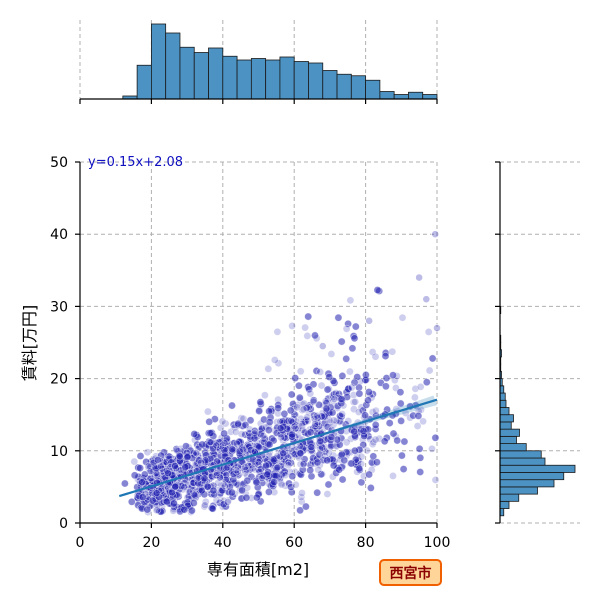 The height and width of the screenshot is (600, 600). Describe the element at coordinates (59, 307) in the screenshot. I see `y-tick-label: 30` at that location.